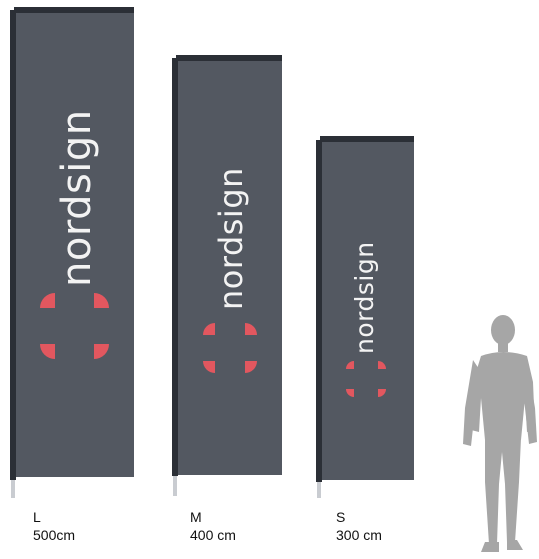  I want to click on flag-small-logo-text: nordsign, so click(364, 297).